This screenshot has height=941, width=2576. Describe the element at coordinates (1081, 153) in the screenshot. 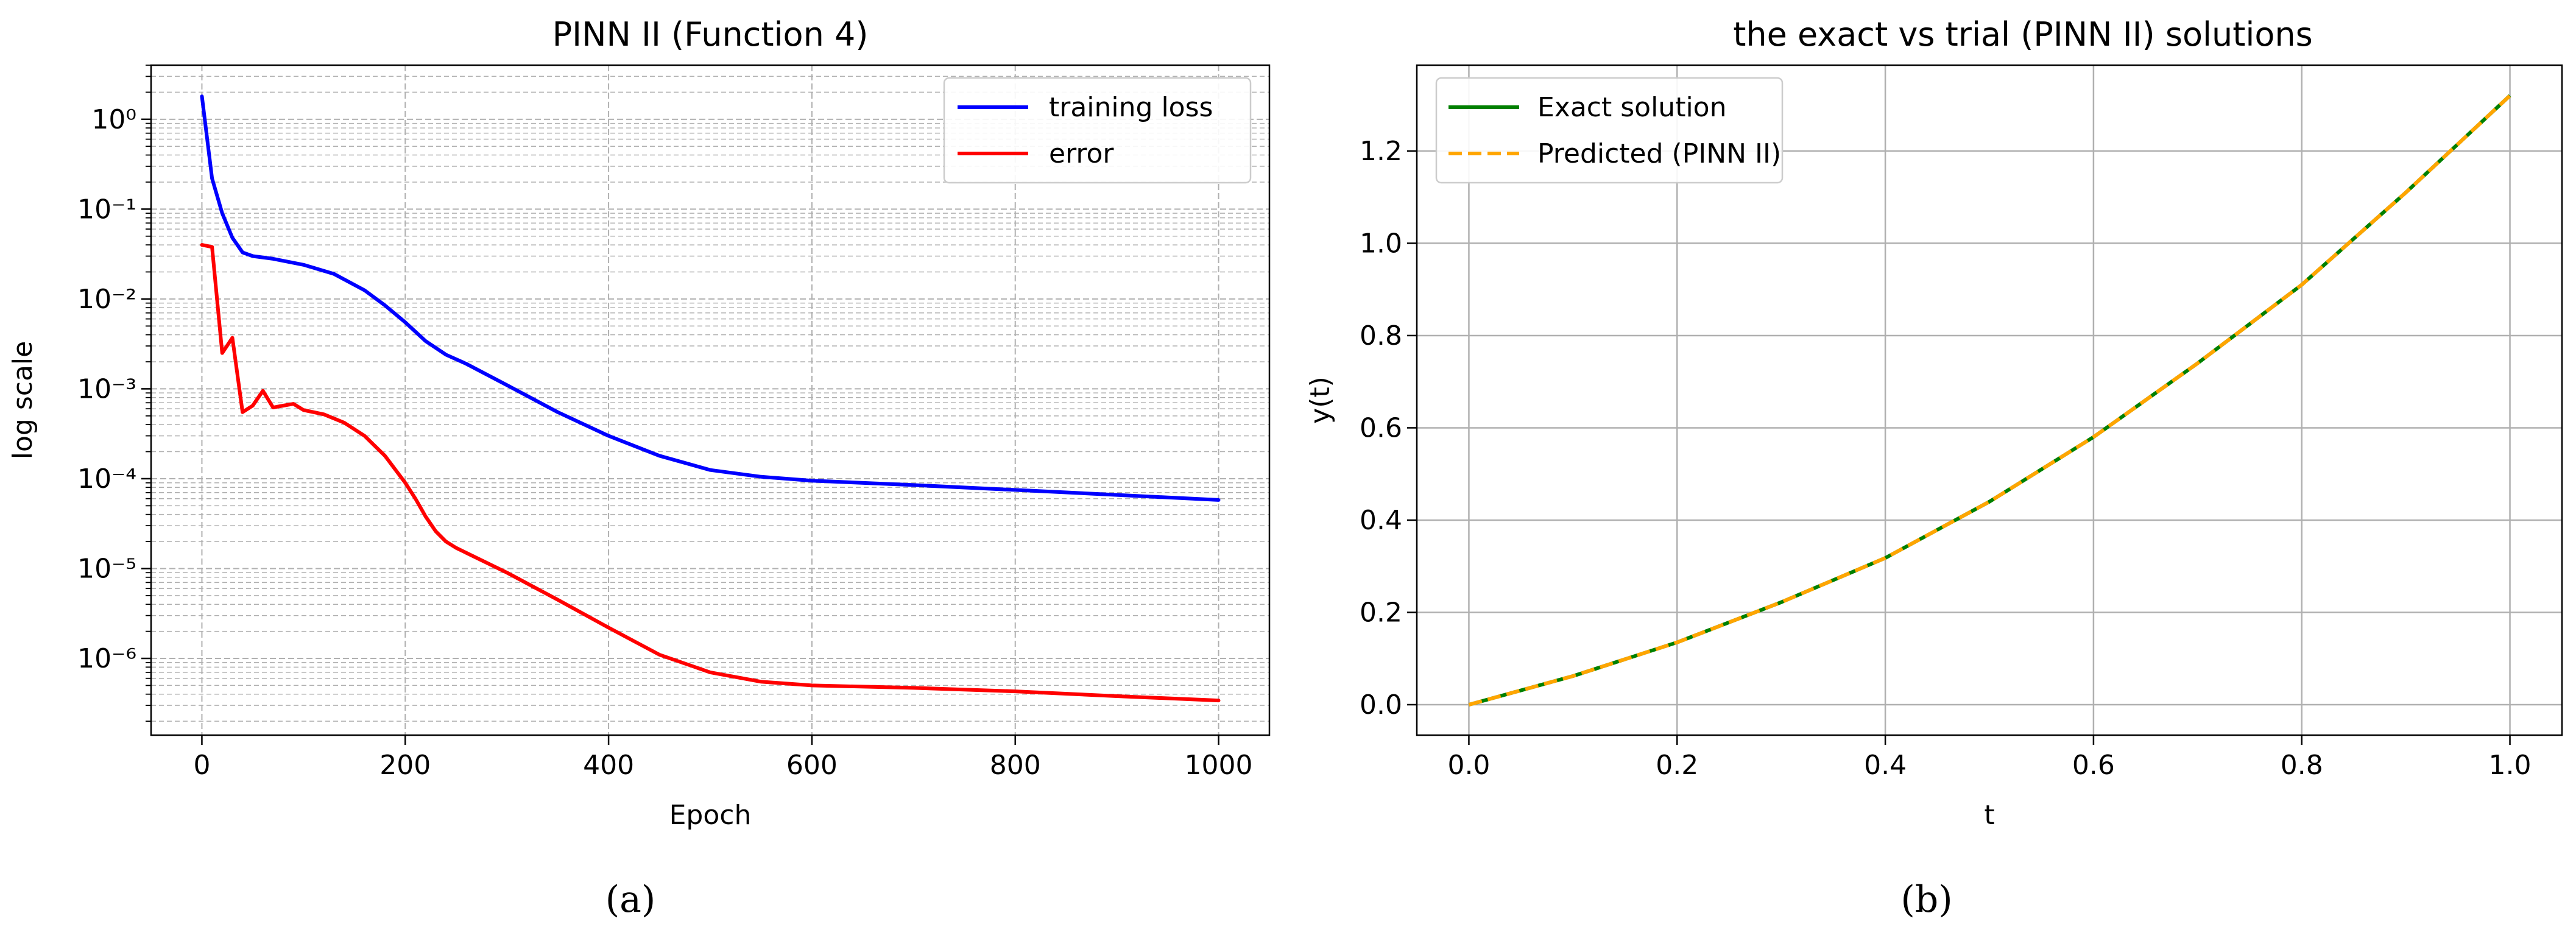

I see `panel-a-legend-label-error: error` at that location.